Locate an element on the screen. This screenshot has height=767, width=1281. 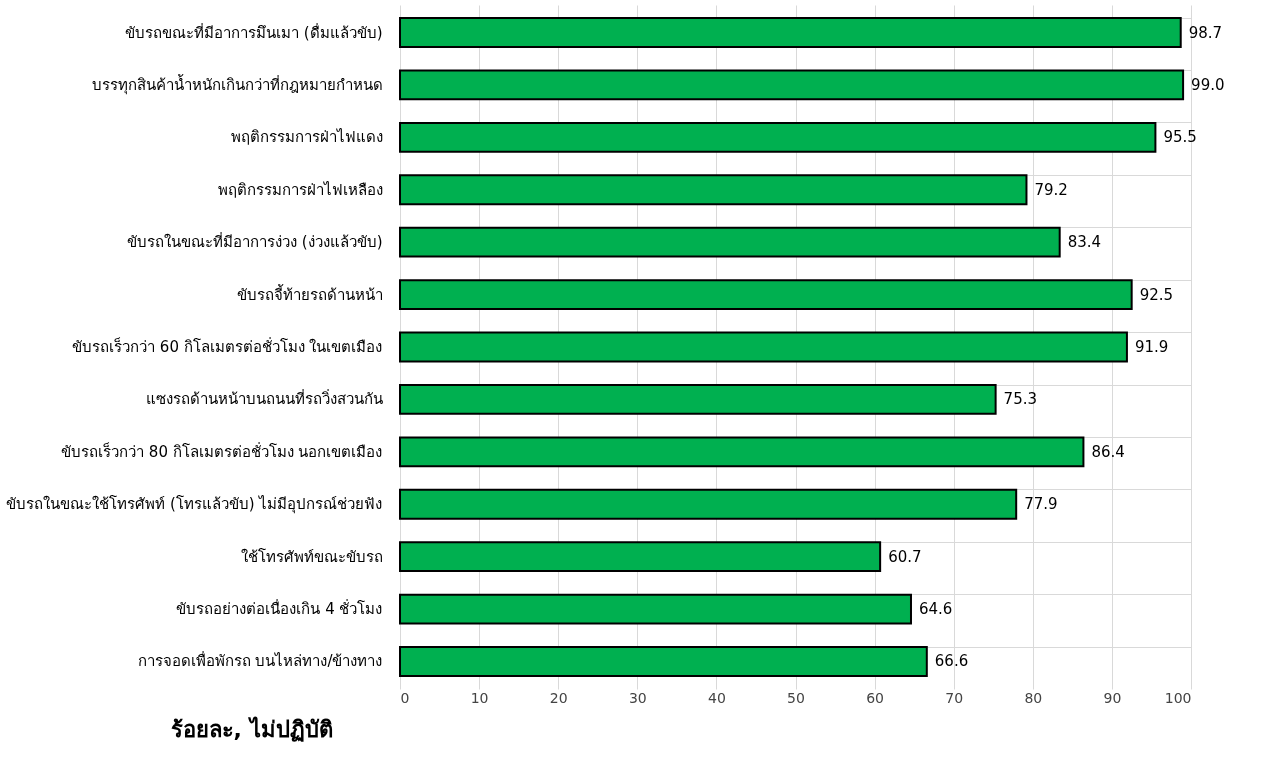
x-tick-label: 100 is located at coordinates (1178, 697).